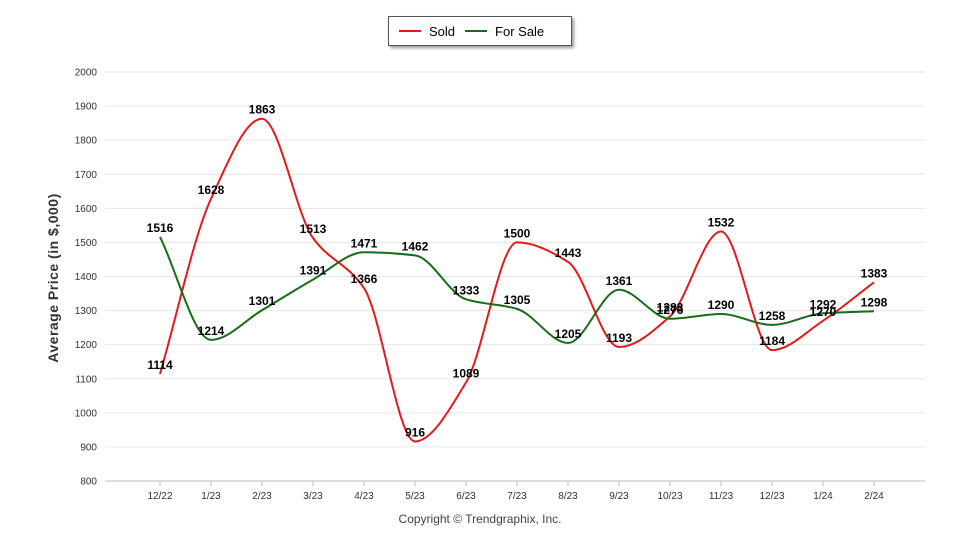 The height and width of the screenshot is (550, 960). Describe the element at coordinates (53, 277) in the screenshot. I see `y-axis-label: Average Price (in $,000)` at that location.